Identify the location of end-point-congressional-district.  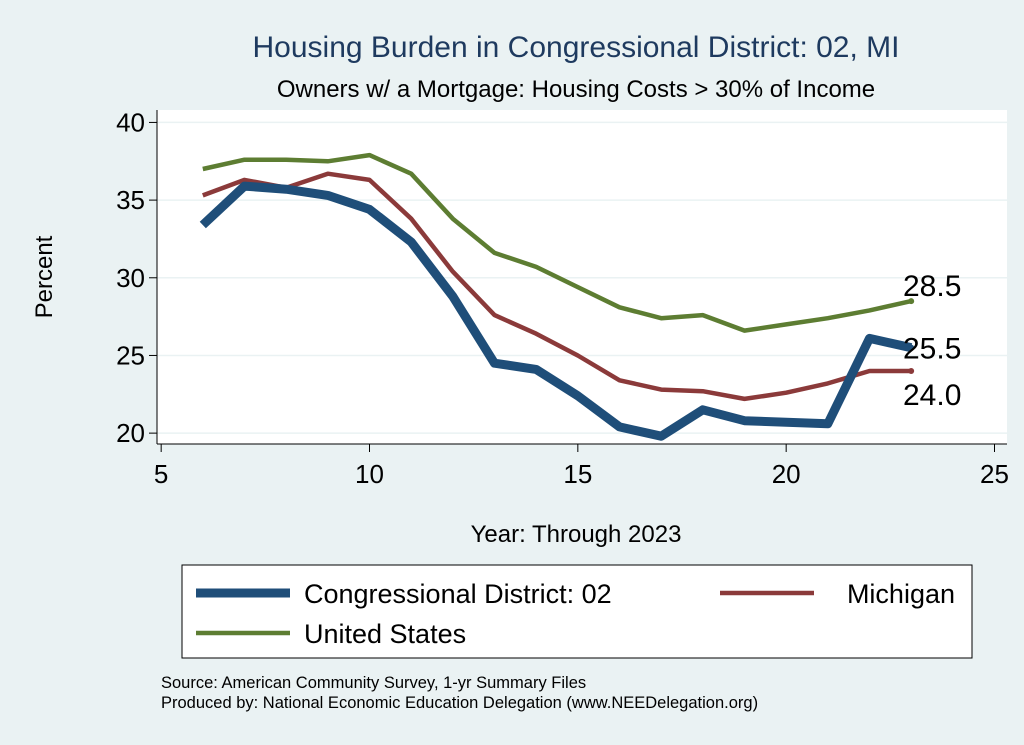
(911, 347).